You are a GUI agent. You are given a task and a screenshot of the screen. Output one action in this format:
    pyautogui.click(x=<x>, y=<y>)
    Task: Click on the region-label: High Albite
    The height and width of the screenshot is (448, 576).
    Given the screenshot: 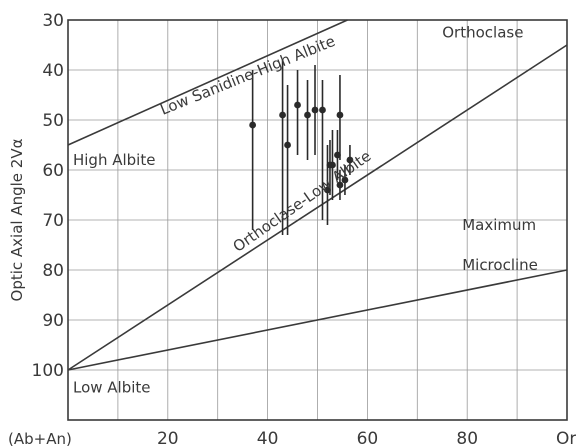 What is the action you would take?
    pyautogui.click(x=114, y=160)
    